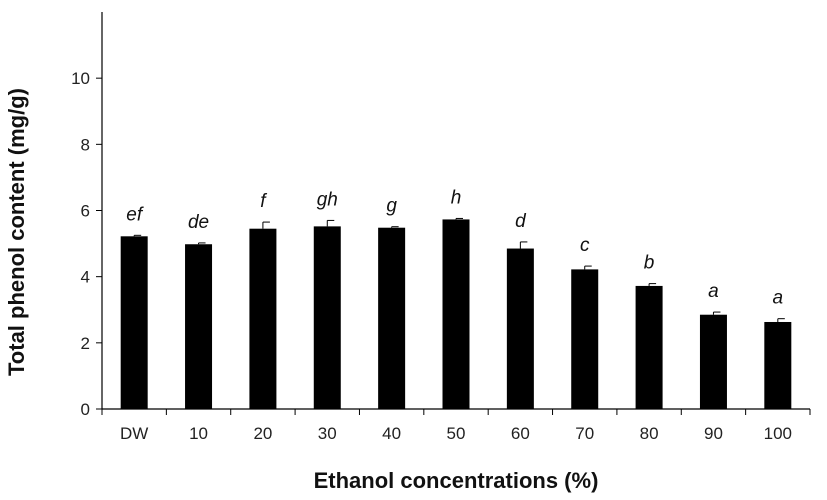  What do you see at coordinates (520, 433) in the screenshot?
I see `x-tick-label: 60` at bounding box center [520, 433].